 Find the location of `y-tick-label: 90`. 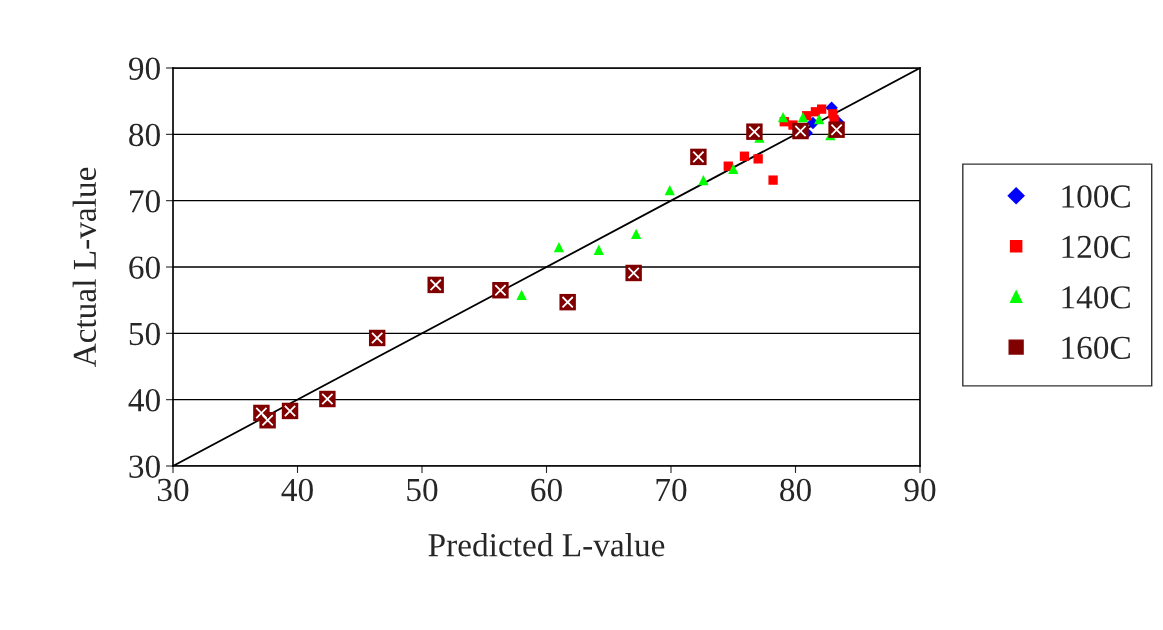

y-tick-label: 90 is located at coordinates (144, 68).